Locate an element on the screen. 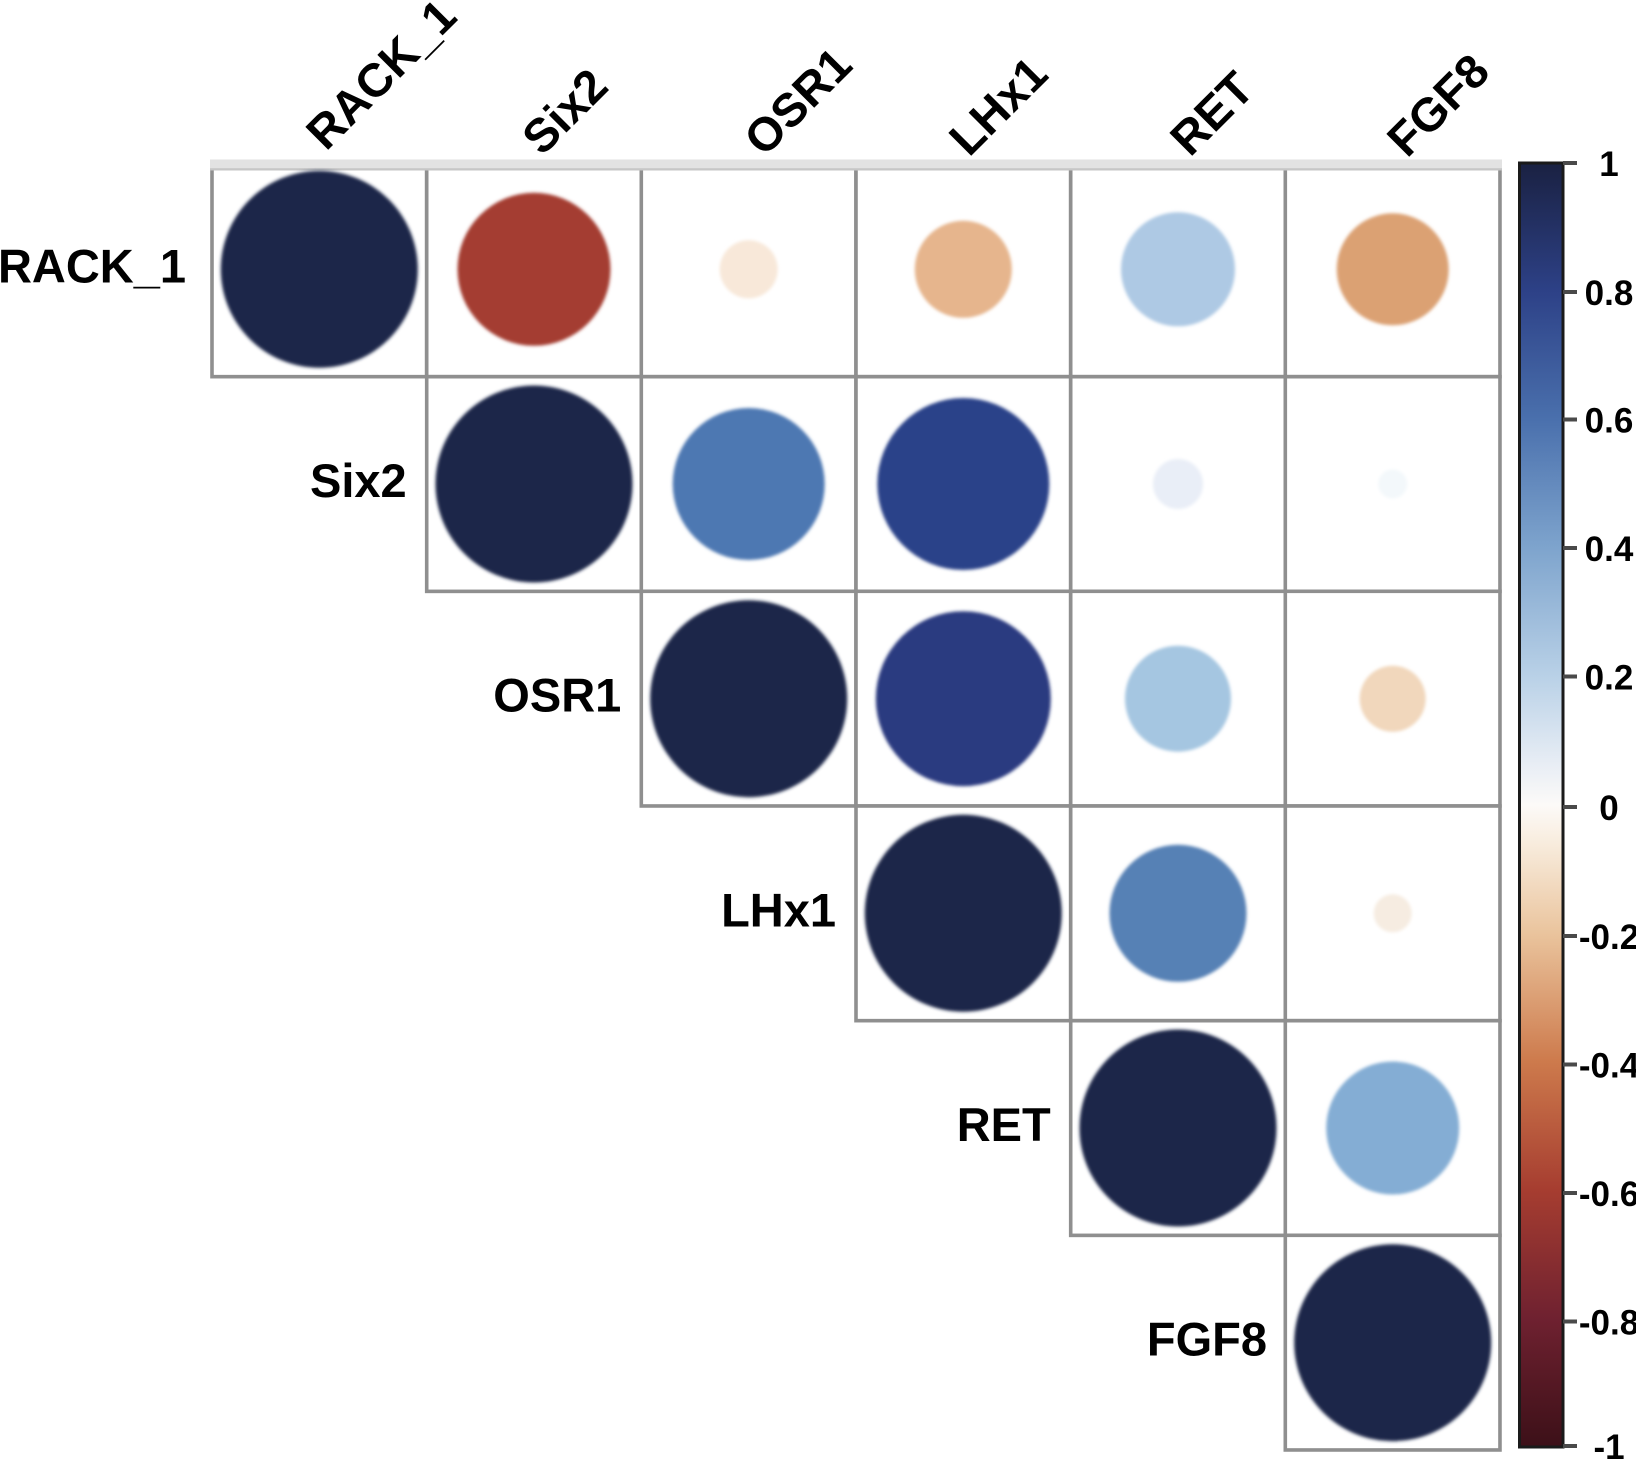 This screenshot has width=1636, height=1465. svg-text: 0.4 is located at coordinates (1609, 549).